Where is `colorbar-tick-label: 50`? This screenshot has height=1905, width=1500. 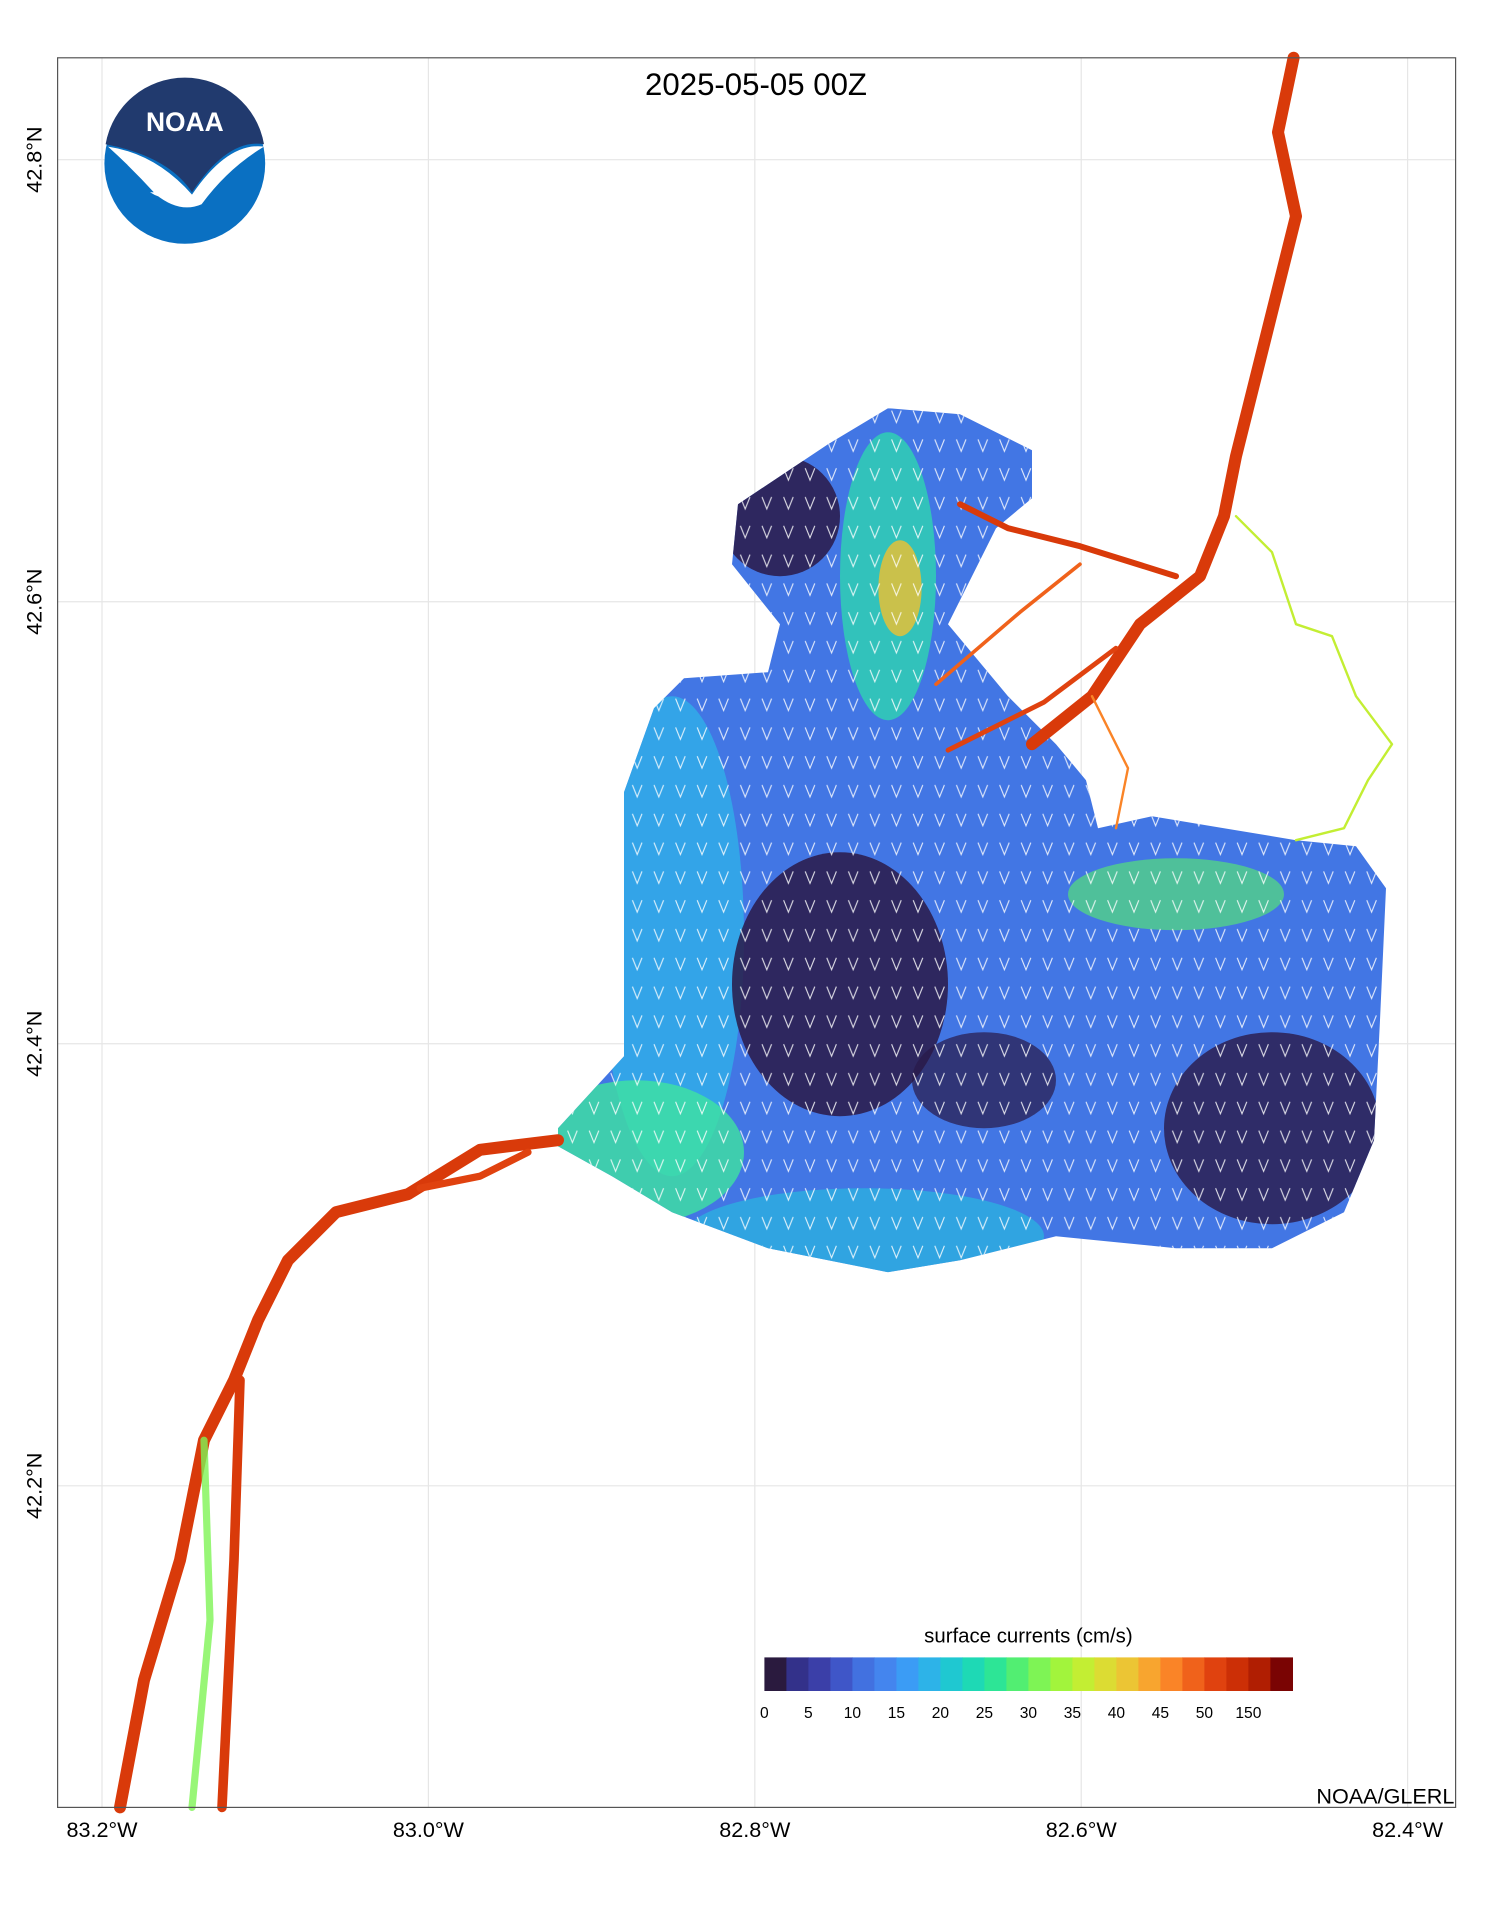
colorbar-tick-label: 50 is located at coordinates (1205, 1713).